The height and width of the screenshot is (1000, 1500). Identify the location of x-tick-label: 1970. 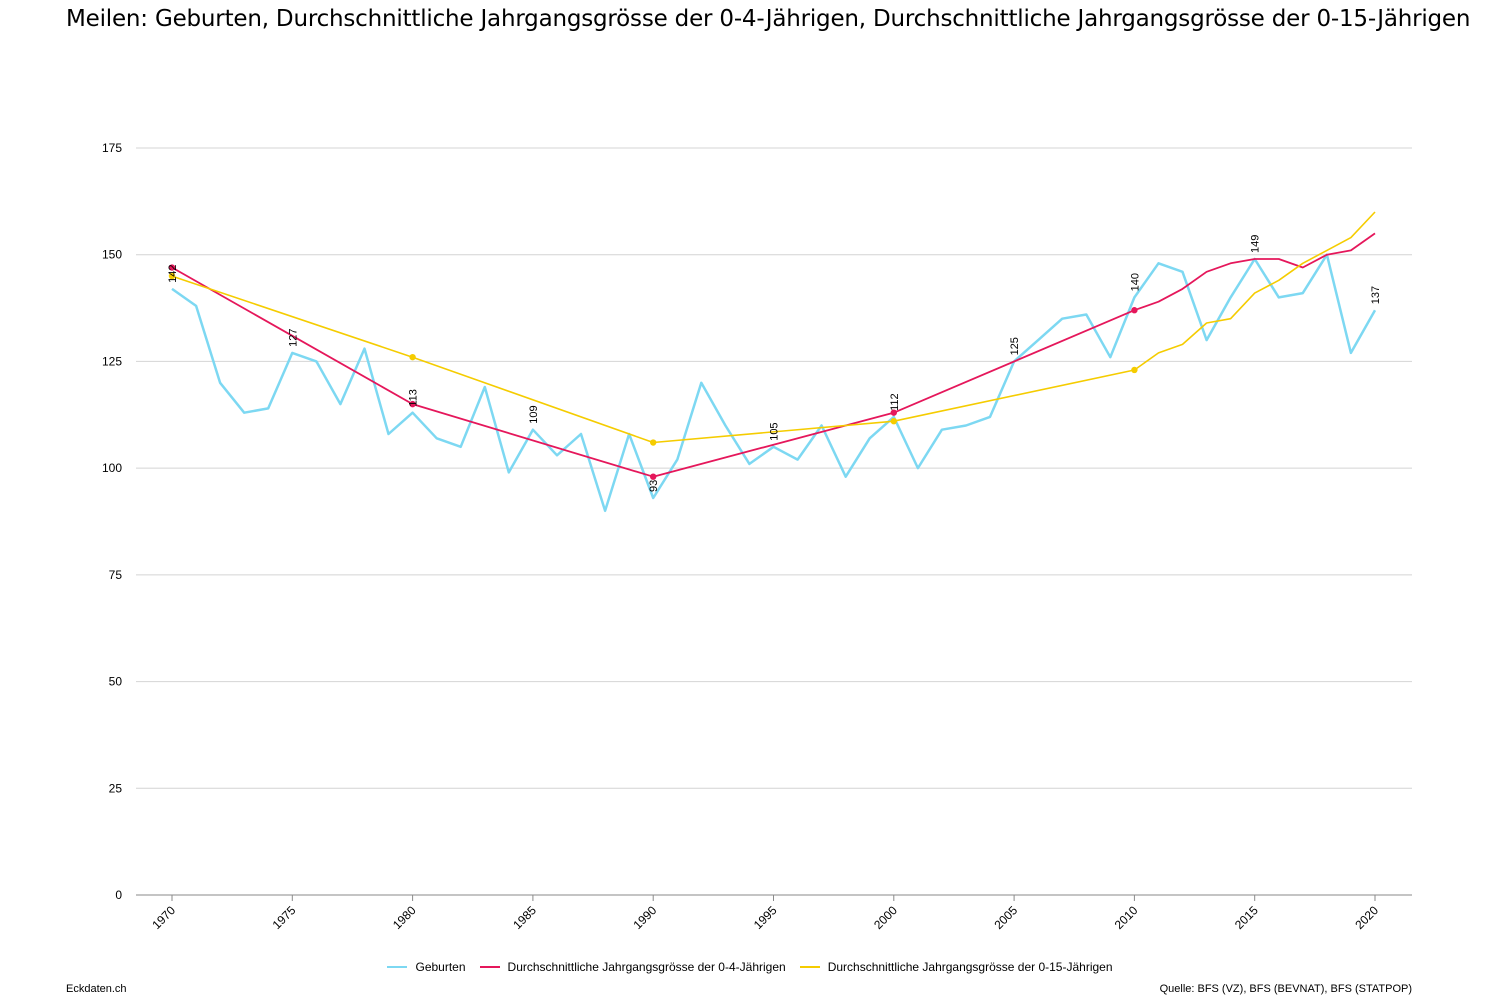
(163, 917).